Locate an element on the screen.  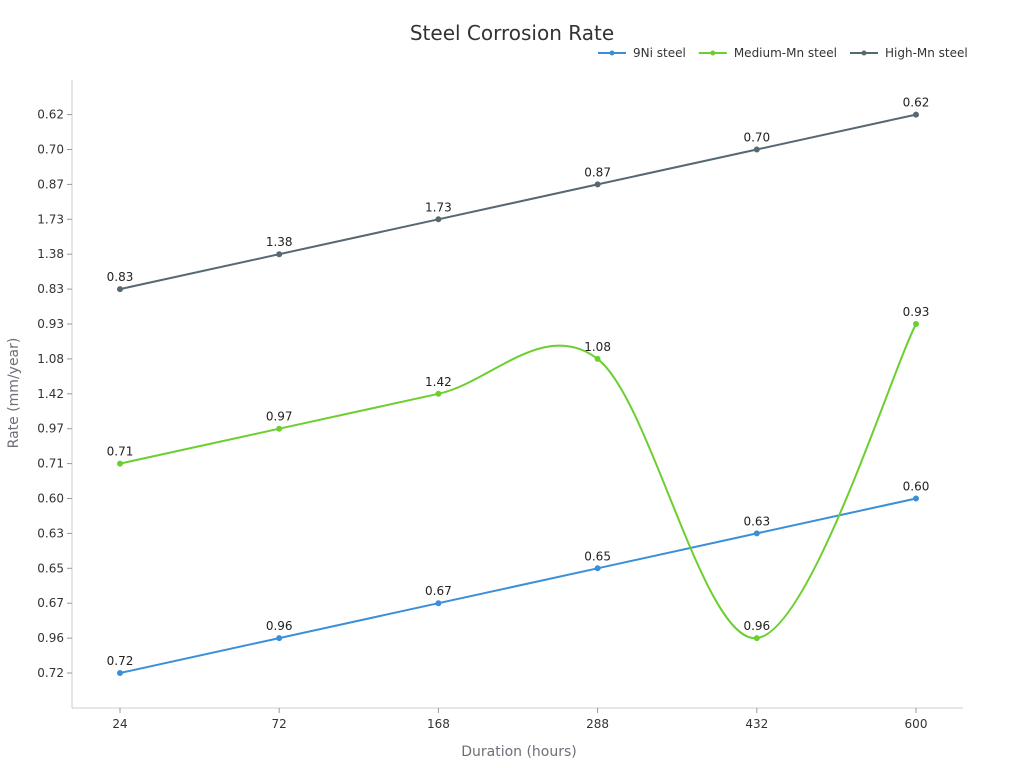
data-label: 0.87 is located at coordinates (597, 172).